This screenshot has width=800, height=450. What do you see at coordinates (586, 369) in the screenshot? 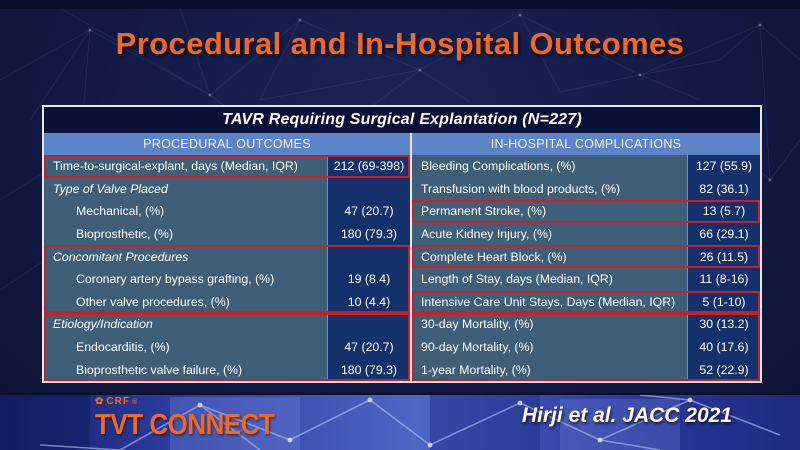
I see `table-row: 1-year Mortality, (%) 52 (22.9)` at bounding box center [586, 369].